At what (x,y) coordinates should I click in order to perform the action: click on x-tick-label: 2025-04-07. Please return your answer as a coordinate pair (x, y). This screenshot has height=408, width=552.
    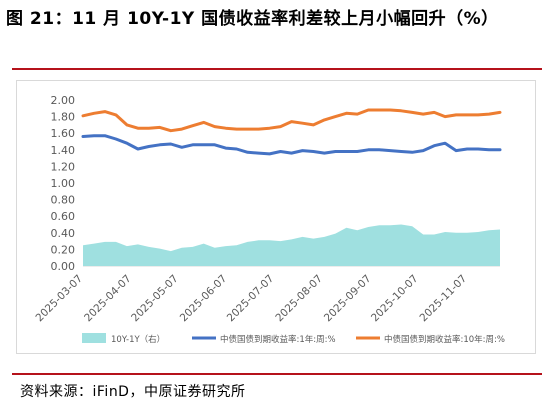
    Looking at the image, I should click on (108, 299).